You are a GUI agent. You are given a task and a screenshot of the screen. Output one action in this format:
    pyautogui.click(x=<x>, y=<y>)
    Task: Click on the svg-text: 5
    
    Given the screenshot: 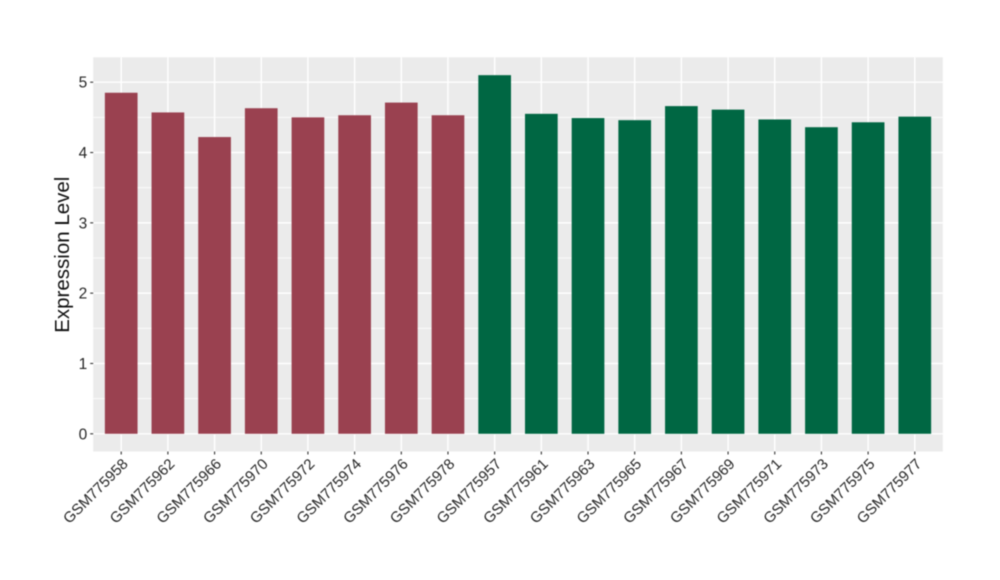 What is the action you would take?
    pyautogui.click(x=83, y=83)
    